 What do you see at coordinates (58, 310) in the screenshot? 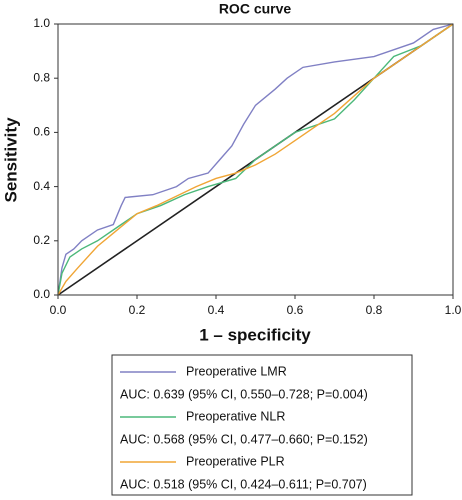
I see `x-tick-label: 0.0` at bounding box center [58, 310].